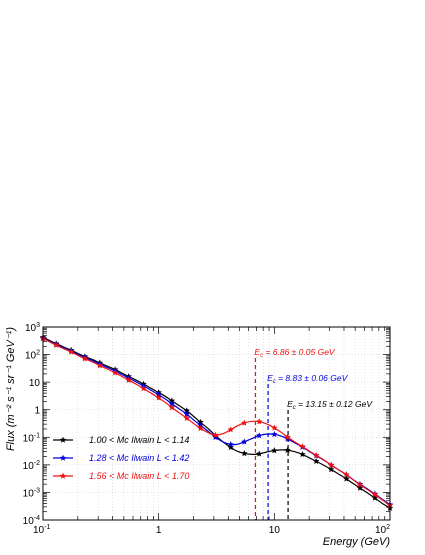 This screenshot has width=425, height=555. What do you see at coordinates (139, 476) in the screenshot?
I see `legend-label-2: 1.56 < Mc Ilwain L < 1.70` at bounding box center [139, 476].